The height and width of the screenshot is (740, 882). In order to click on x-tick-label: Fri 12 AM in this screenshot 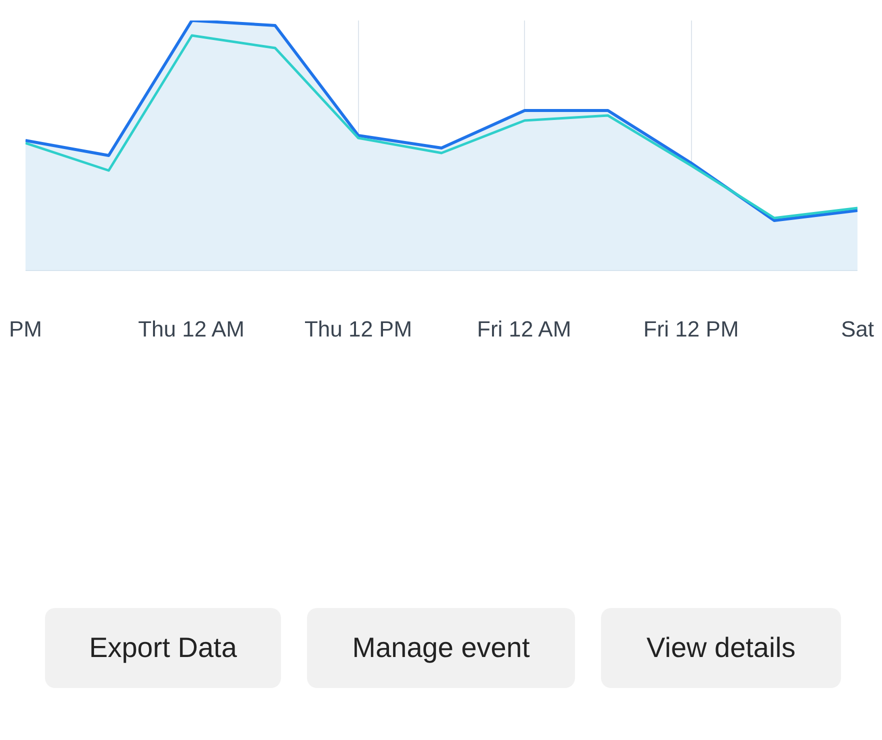, I will do `click(524, 329)`.